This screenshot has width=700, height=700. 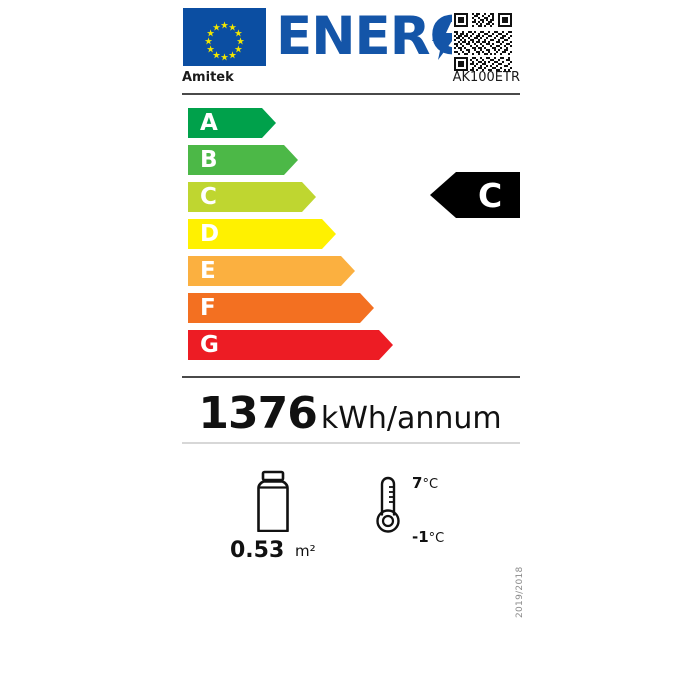 I want to click on regulation-text: 2019/2018, so click(x=520, y=592).